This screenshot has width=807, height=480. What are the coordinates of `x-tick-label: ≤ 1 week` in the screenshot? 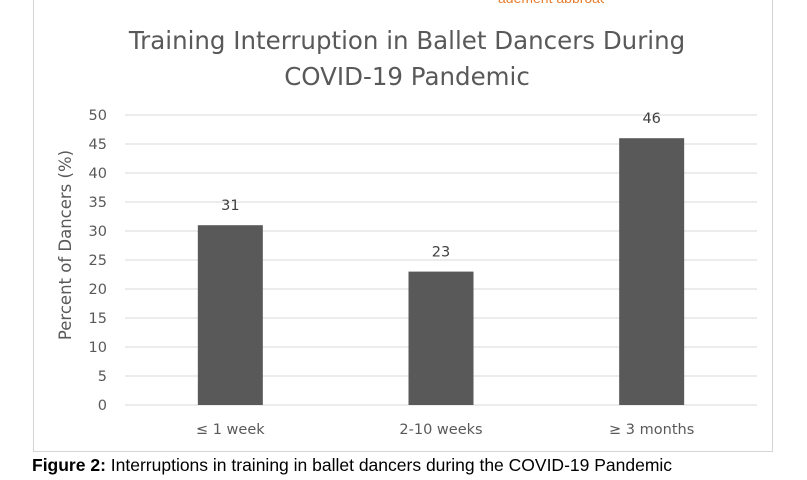 It's located at (230, 430).